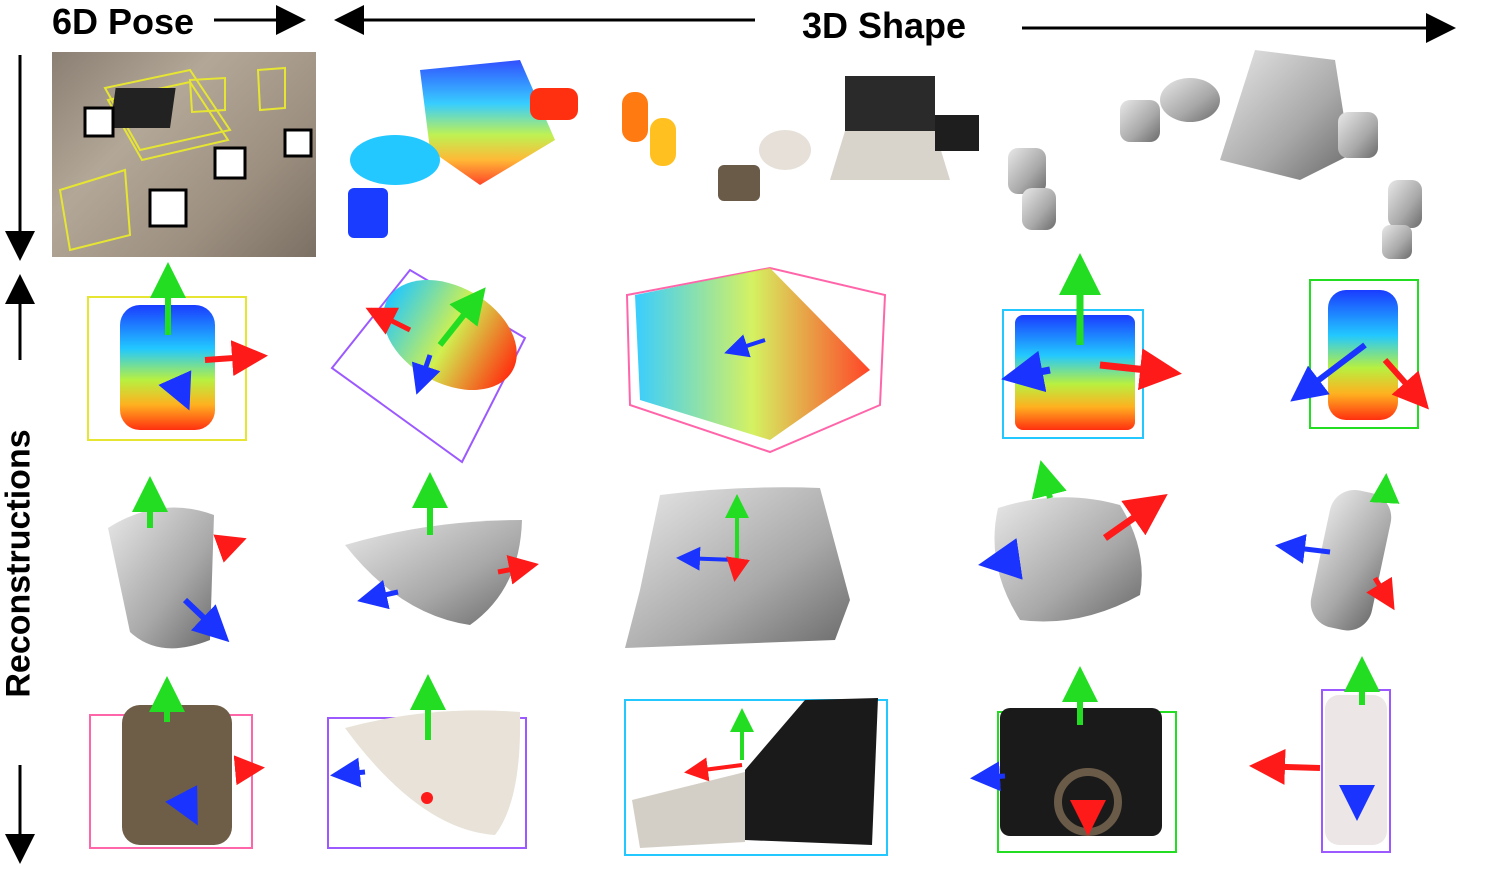 The width and height of the screenshot is (1495, 872). I want to click on row3-bowl-mesh, so click(442, 548).